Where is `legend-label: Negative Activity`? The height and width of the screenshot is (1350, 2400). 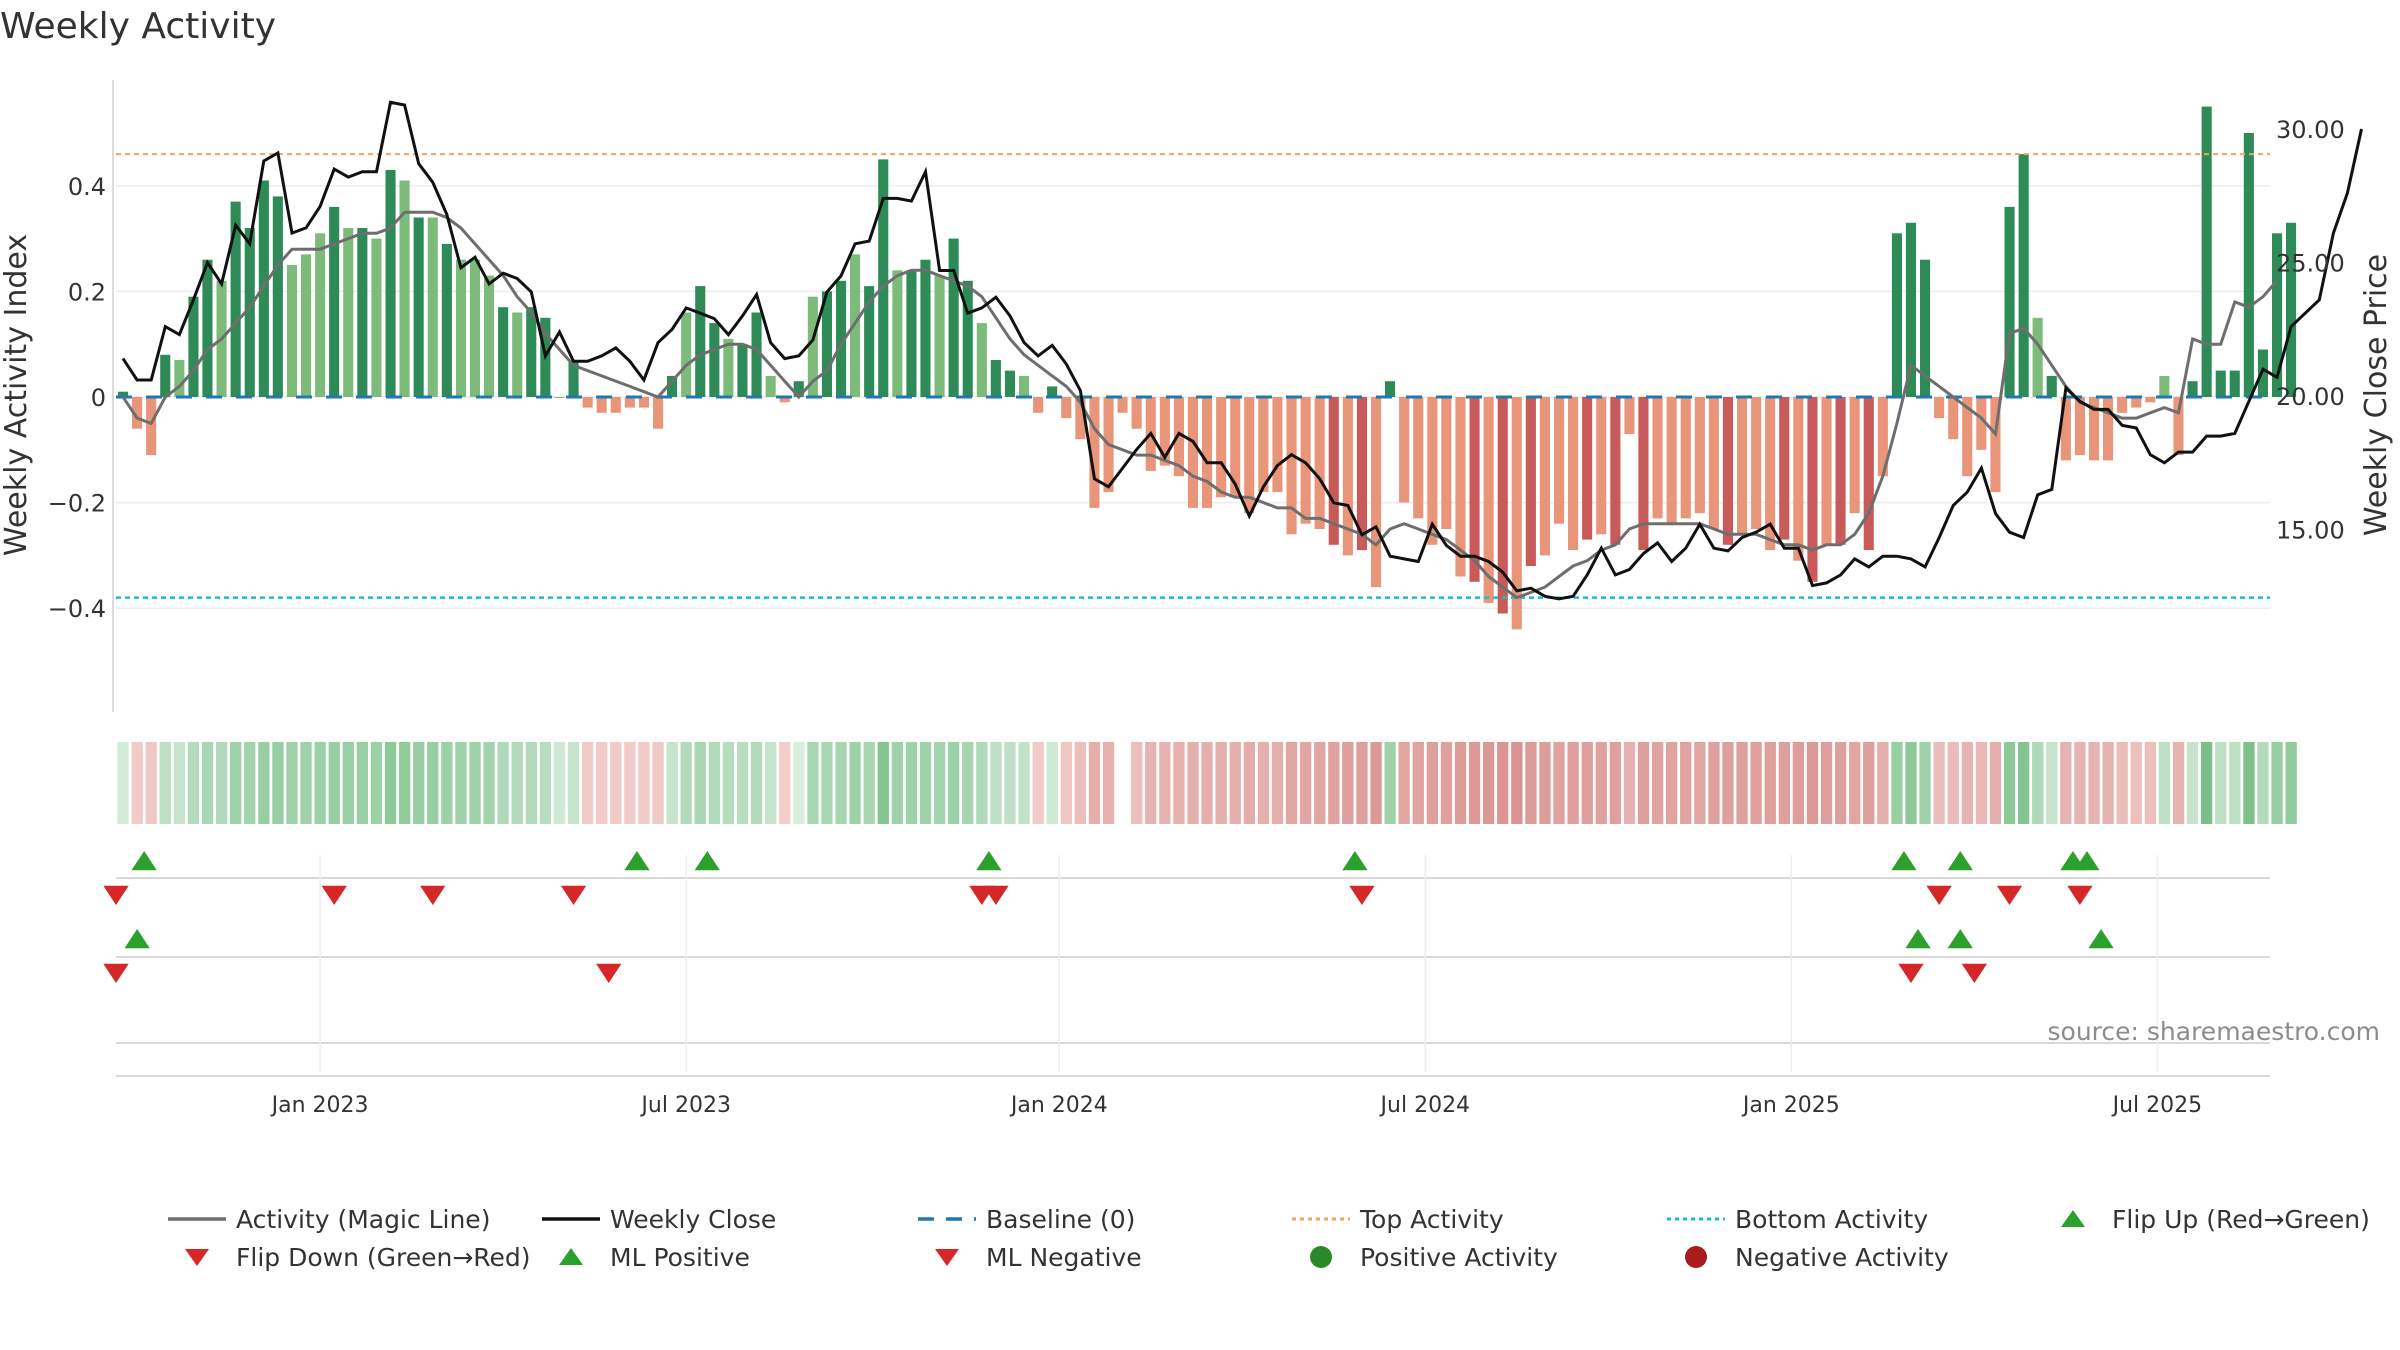
legend-label: Negative Activity is located at coordinates (1842, 1257).